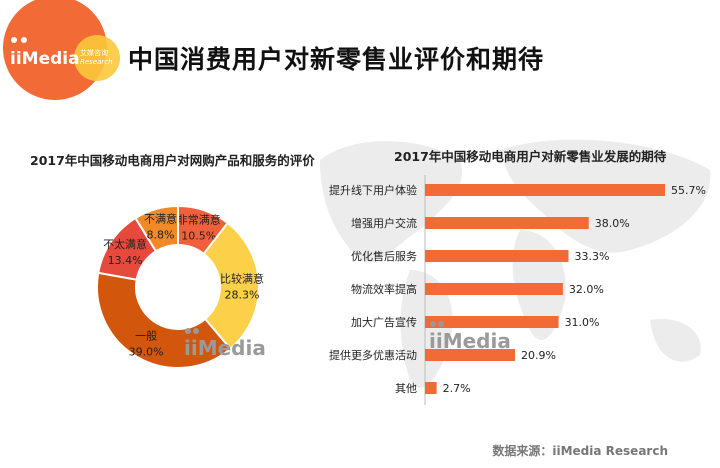 Image resolution: width=720 pixels, height=468 pixels. I want to click on slice-value-label: 28.3%, so click(242, 295).